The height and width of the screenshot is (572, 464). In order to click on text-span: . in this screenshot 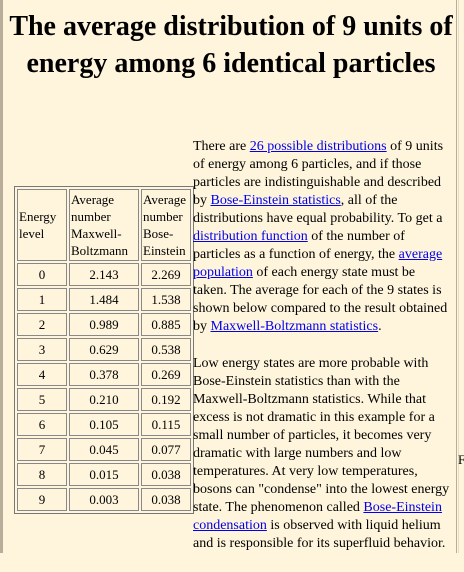, I will do `click(380, 326)`.